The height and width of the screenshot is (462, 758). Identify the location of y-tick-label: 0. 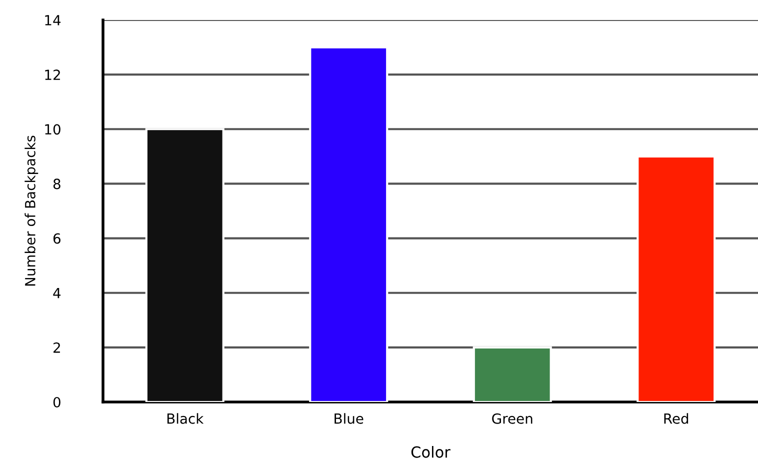
(56, 402).